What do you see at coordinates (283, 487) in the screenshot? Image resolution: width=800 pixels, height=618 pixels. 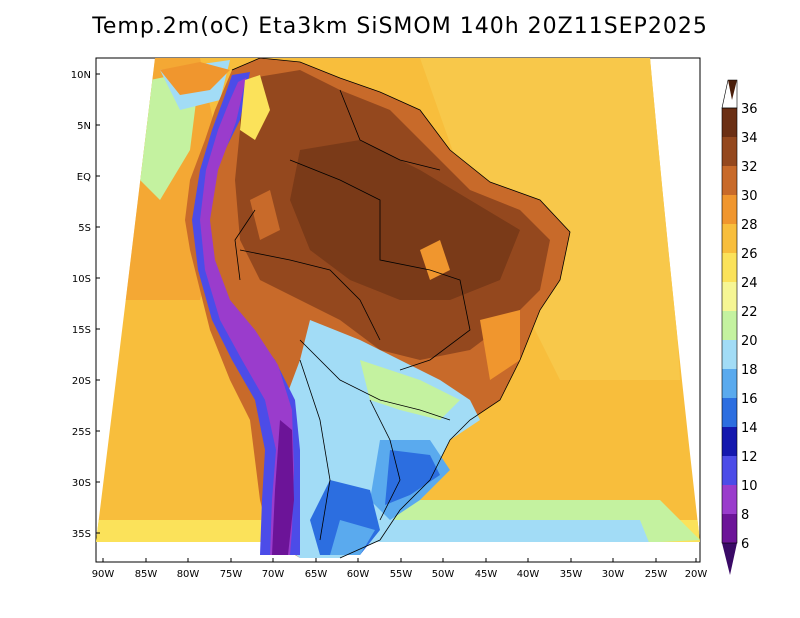 I see `andes-coldest` at bounding box center [283, 487].